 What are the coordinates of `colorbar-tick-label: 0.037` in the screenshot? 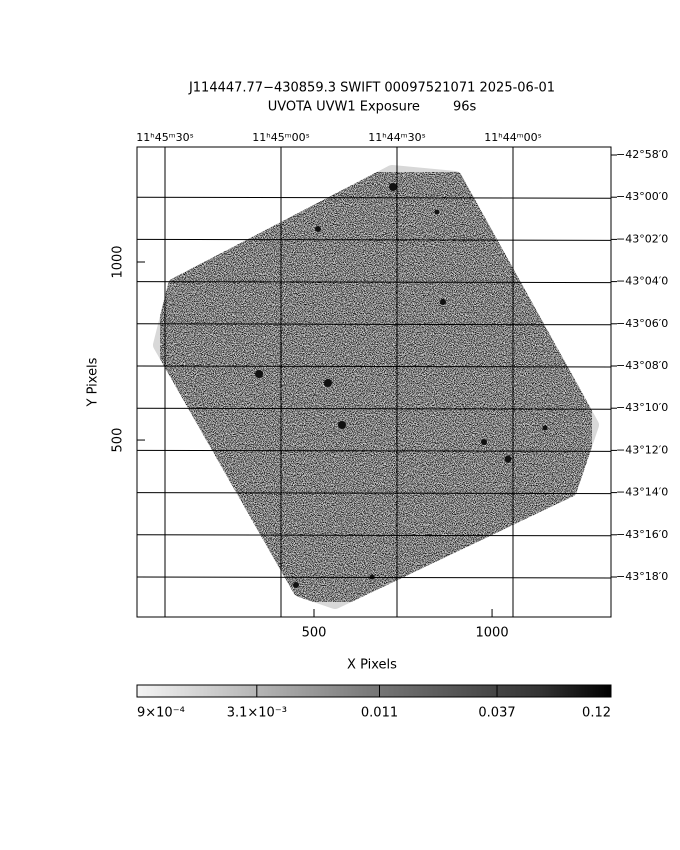 It's located at (496, 713).